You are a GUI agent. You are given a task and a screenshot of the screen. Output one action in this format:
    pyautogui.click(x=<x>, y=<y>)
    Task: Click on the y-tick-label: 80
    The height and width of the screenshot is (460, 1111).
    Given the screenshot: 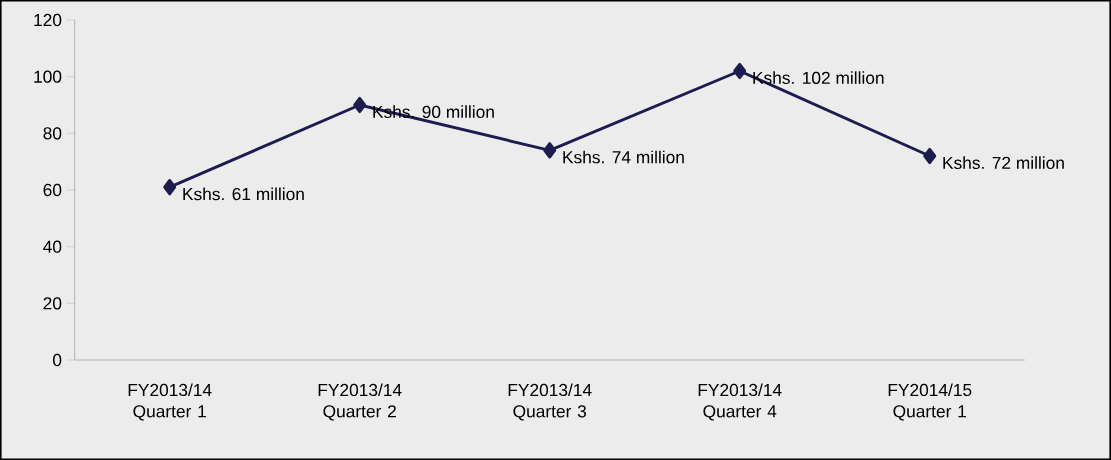 What is the action you would take?
    pyautogui.click(x=52, y=133)
    